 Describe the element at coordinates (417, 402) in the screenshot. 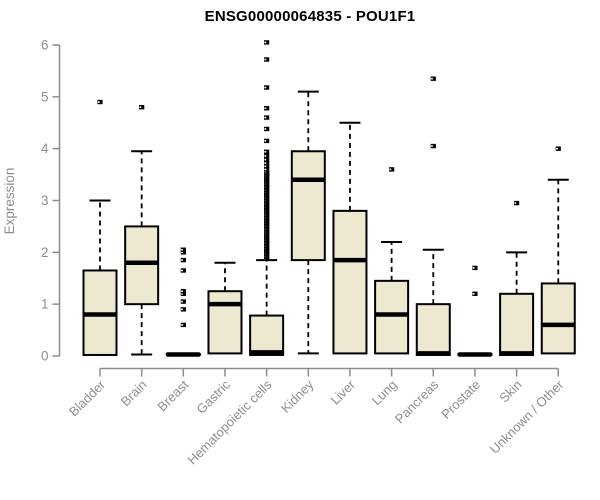

I see `x-category-label: Pancreas` at that location.